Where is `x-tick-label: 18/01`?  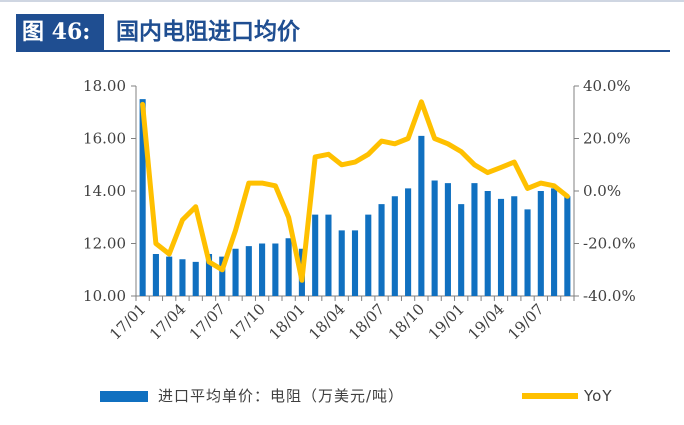
x-tick-label: 18/01 is located at coordinates (286, 321).